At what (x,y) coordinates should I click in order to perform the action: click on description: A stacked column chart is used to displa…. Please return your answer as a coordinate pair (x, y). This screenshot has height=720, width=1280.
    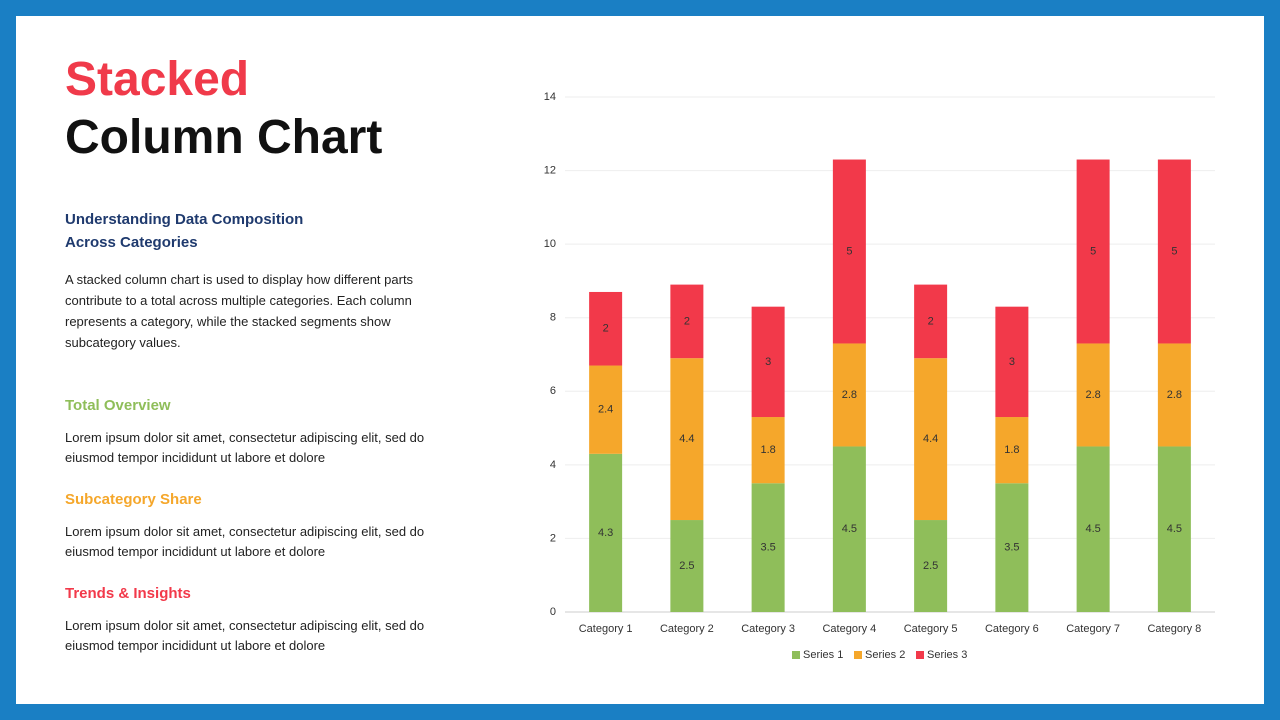
    Looking at the image, I should click on (239, 311).